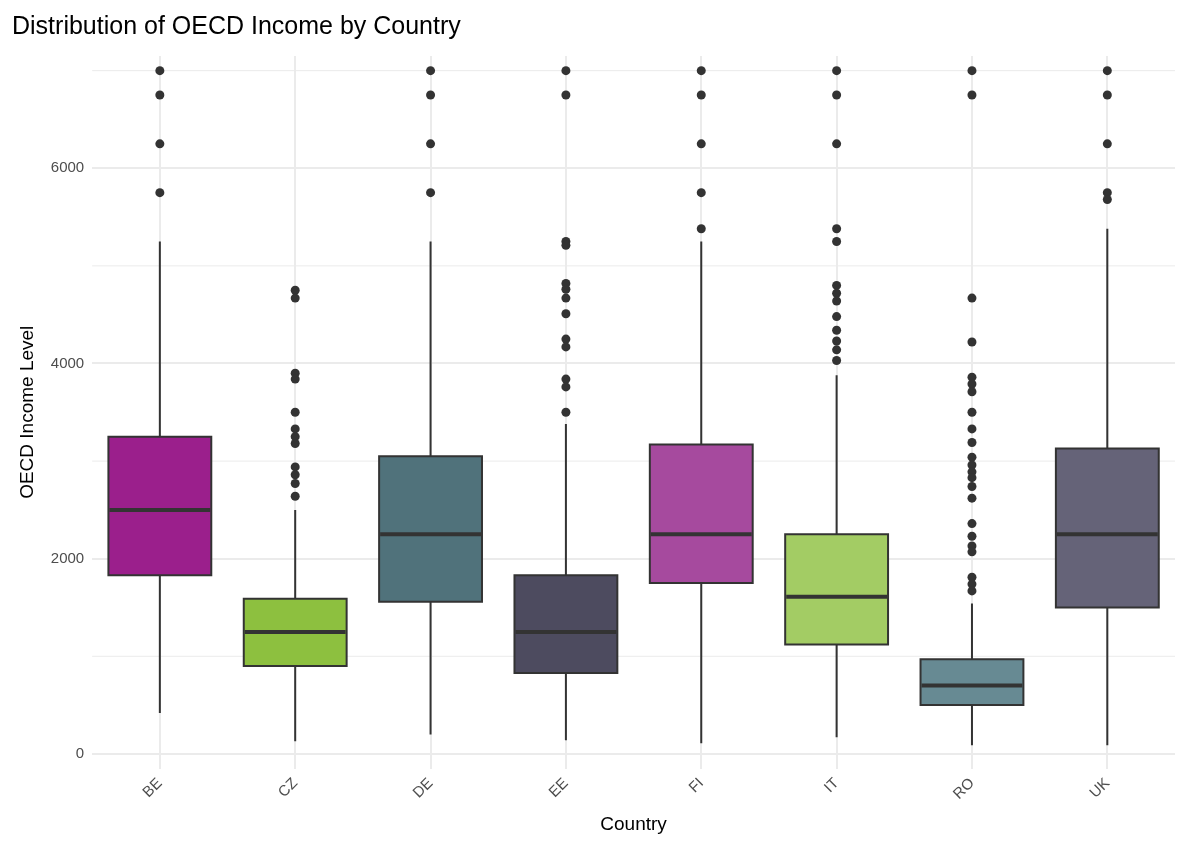  I want to click on y-tick-label: 0, so click(80, 753).